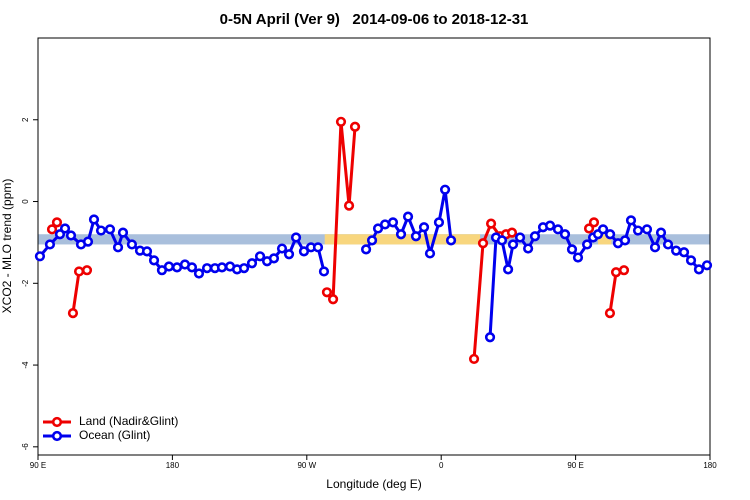 The height and width of the screenshot is (500, 750). I want to click on y-tick-label: -2, so click(25, 283).